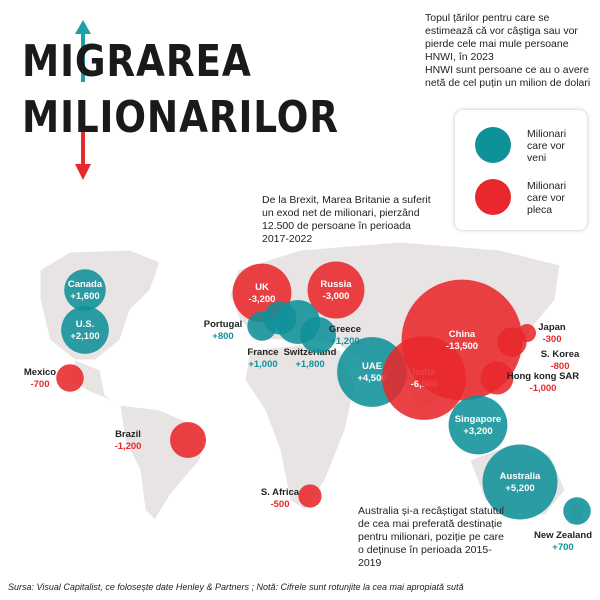 The height and width of the screenshot is (600, 600). I want to click on arrow-down-head, so click(83, 172).